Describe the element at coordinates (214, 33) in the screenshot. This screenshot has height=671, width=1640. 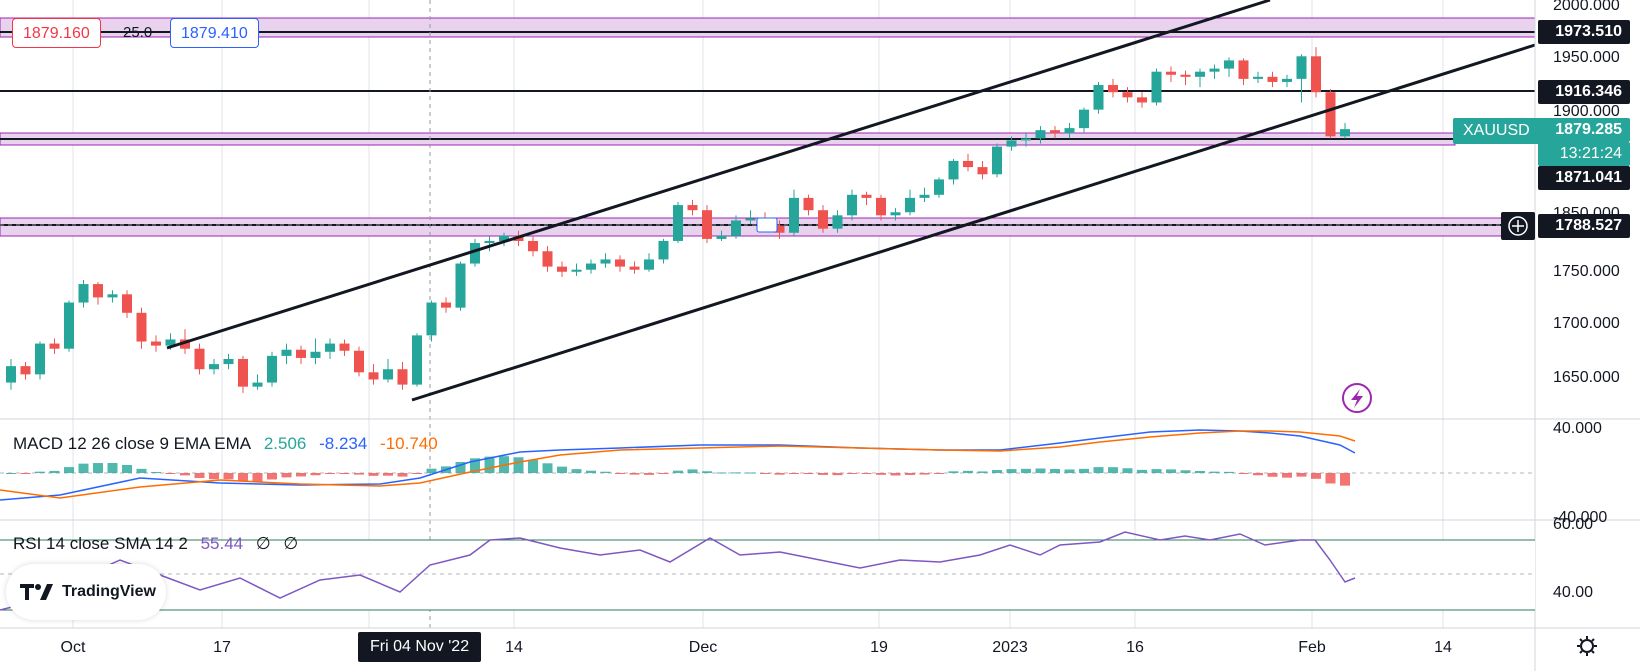
I see `buy-price-button: 1879.410` at that location.